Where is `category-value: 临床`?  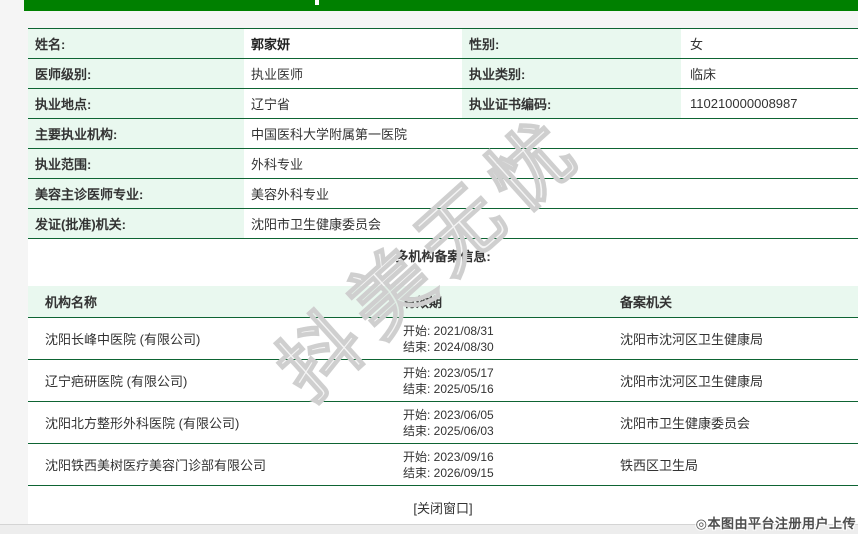 category-value: 临床 is located at coordinates (703, 74).